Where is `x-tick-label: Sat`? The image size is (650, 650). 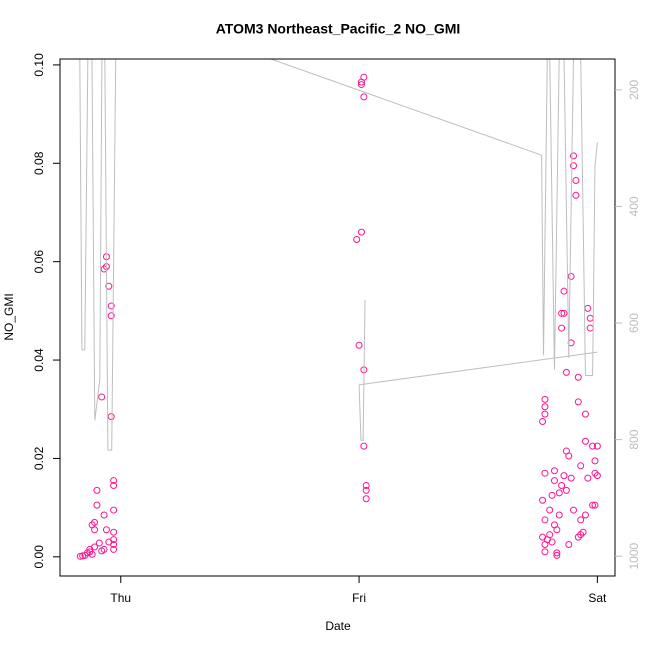
x-tick-label: Sat is located at coordinates (597, 598).